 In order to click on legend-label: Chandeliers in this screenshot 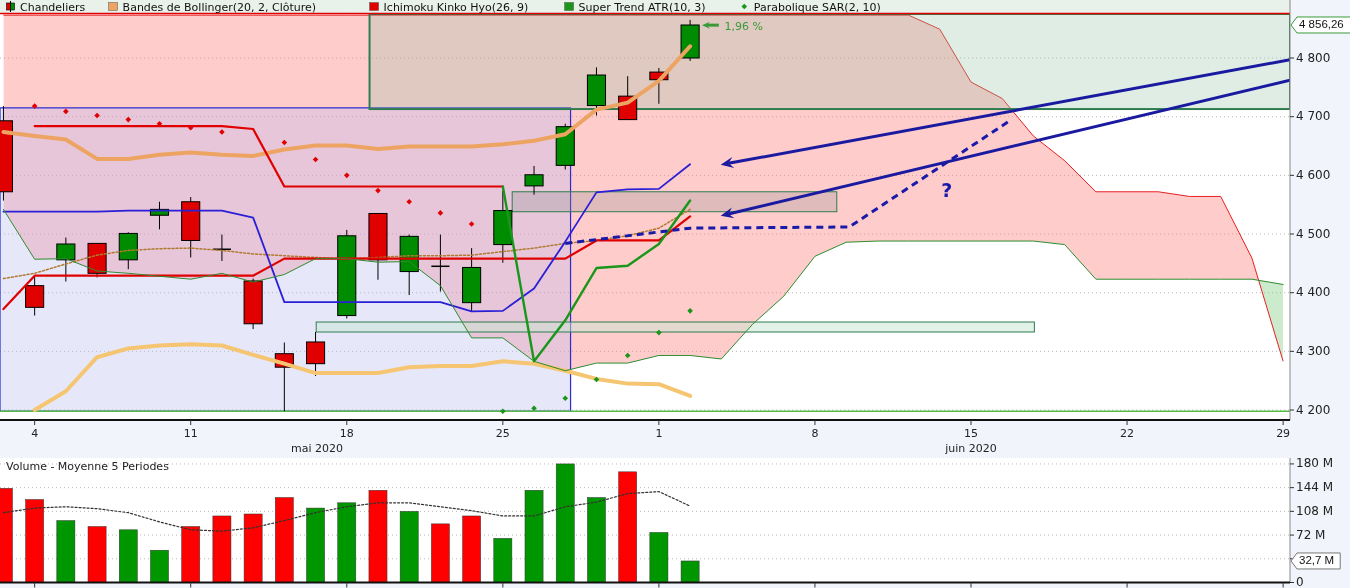, I will do `click(53, 7)`.